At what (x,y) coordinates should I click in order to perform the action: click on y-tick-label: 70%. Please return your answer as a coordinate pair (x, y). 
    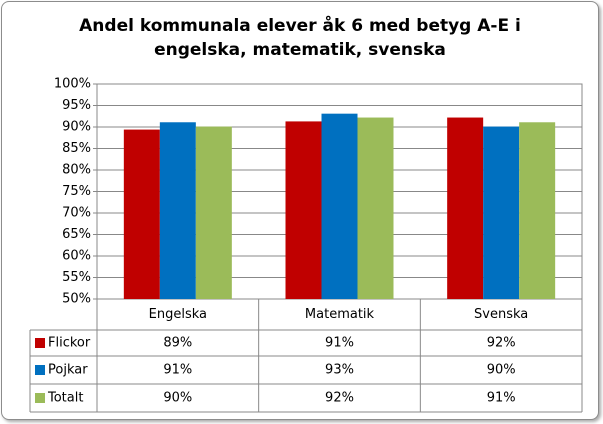
    Looking at the image, I should click on (76, 213).